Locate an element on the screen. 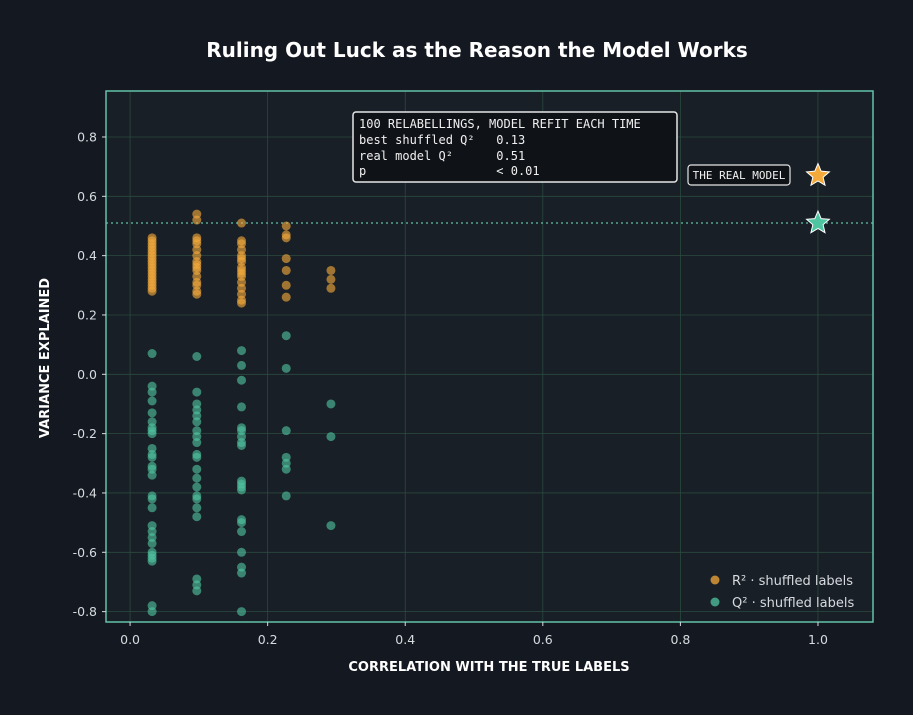  y-tick-label: -0.4 is located at coordinates (85, 492).